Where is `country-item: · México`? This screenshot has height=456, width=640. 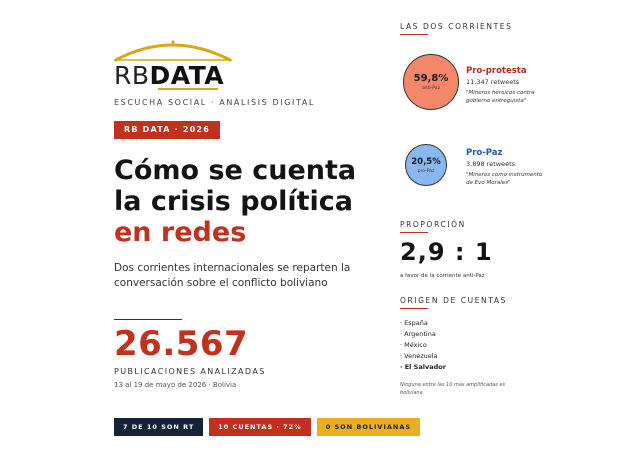 country-item: · México is located at coordinates (413, 345).